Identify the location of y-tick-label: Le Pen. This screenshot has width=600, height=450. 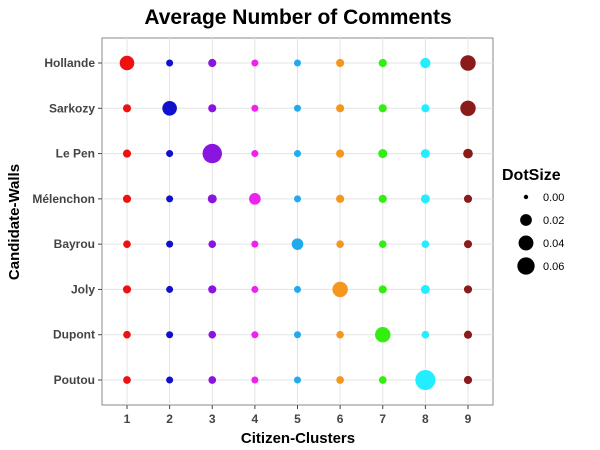
(75, 154).